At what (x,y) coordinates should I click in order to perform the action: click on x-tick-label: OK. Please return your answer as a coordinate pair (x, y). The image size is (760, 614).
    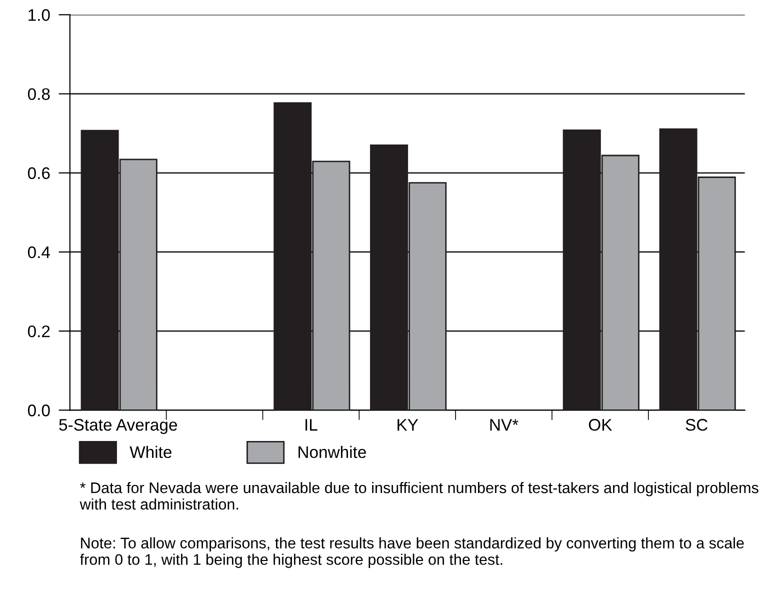
    Looking at the image, I should click on (600, 424).